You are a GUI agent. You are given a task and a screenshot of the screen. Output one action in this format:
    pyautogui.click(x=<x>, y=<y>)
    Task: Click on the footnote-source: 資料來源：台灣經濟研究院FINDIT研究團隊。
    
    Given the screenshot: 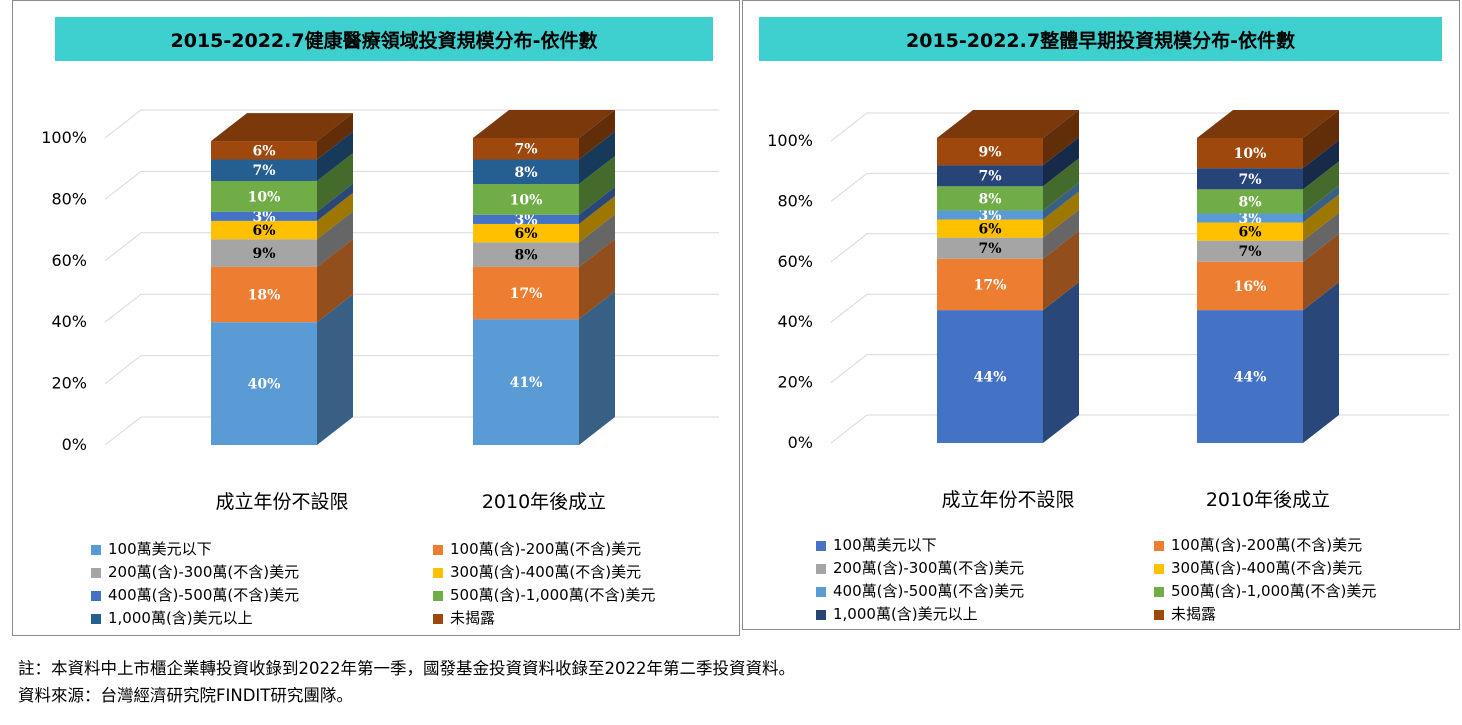 What is the action you would take?
    pyautogui.click(x=185, y=695)
    